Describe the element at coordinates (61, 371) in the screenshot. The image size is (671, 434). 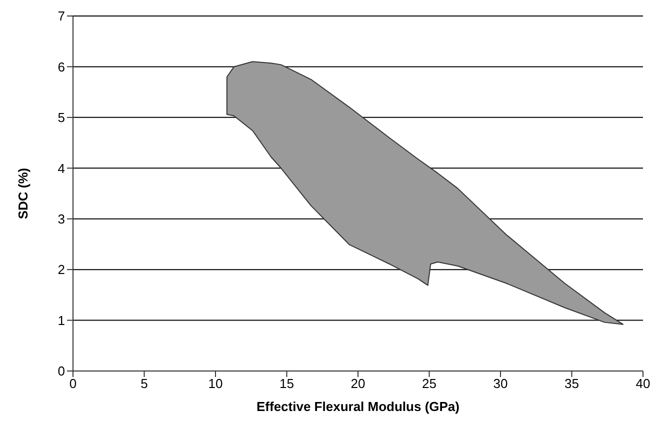
I see `y-tick-label: 0` at that location.